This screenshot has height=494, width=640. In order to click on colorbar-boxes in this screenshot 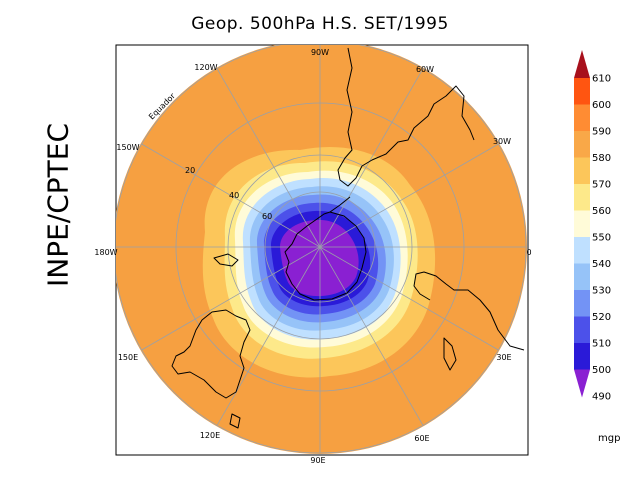, I will do `click(582, 224)`.